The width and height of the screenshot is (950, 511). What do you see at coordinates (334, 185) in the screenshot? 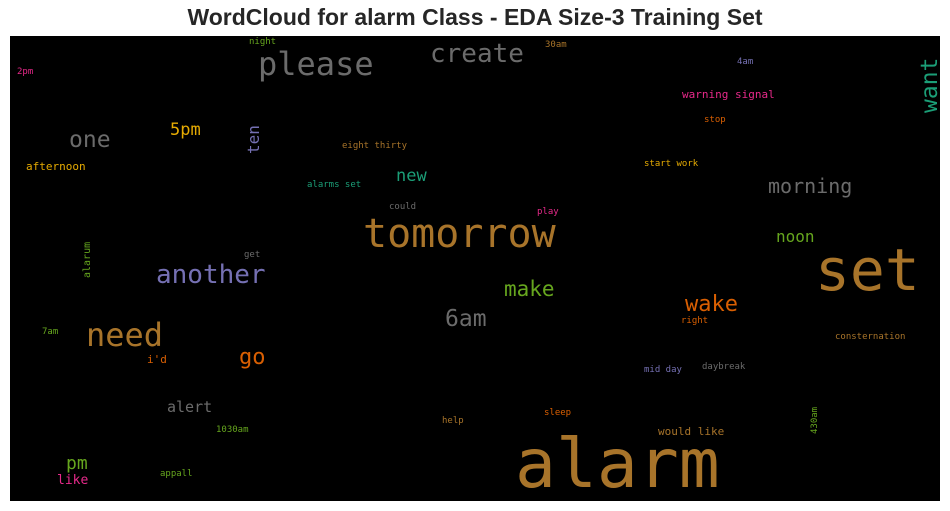
I see `word-alarms-set: alarms set` at bounding box center [334, 185].